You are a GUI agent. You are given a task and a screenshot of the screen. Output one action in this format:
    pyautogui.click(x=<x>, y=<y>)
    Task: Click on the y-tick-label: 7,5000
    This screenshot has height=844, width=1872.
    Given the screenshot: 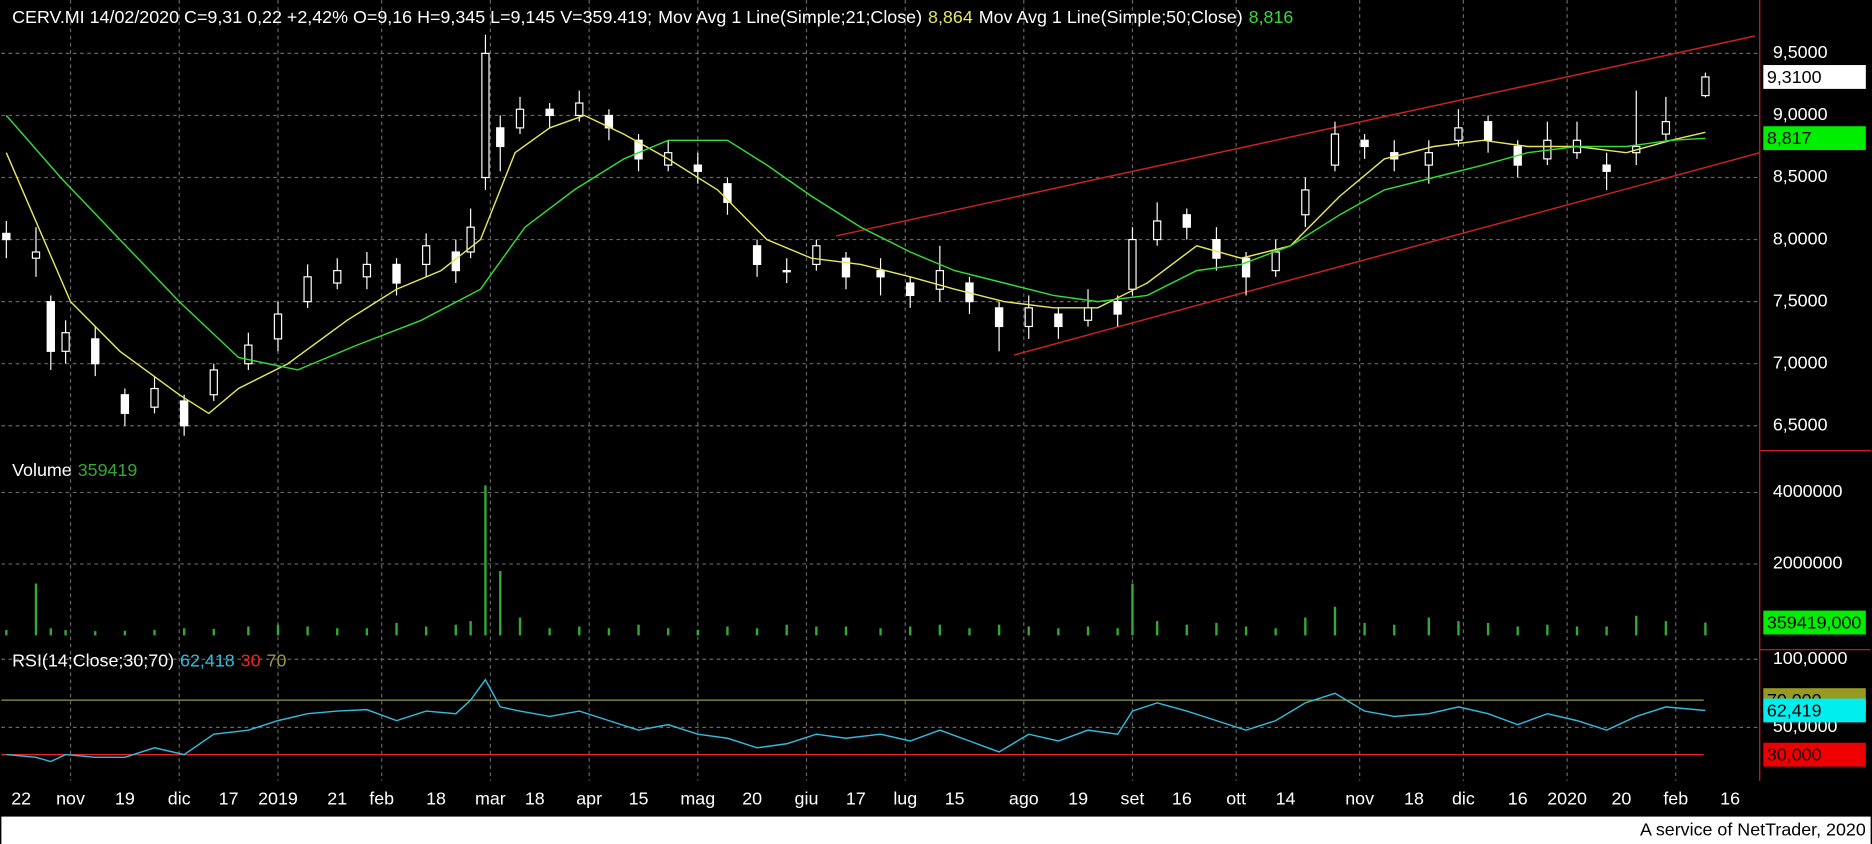 What is the action you would take?
    pyautogui.click(x=1800, y=300)
    